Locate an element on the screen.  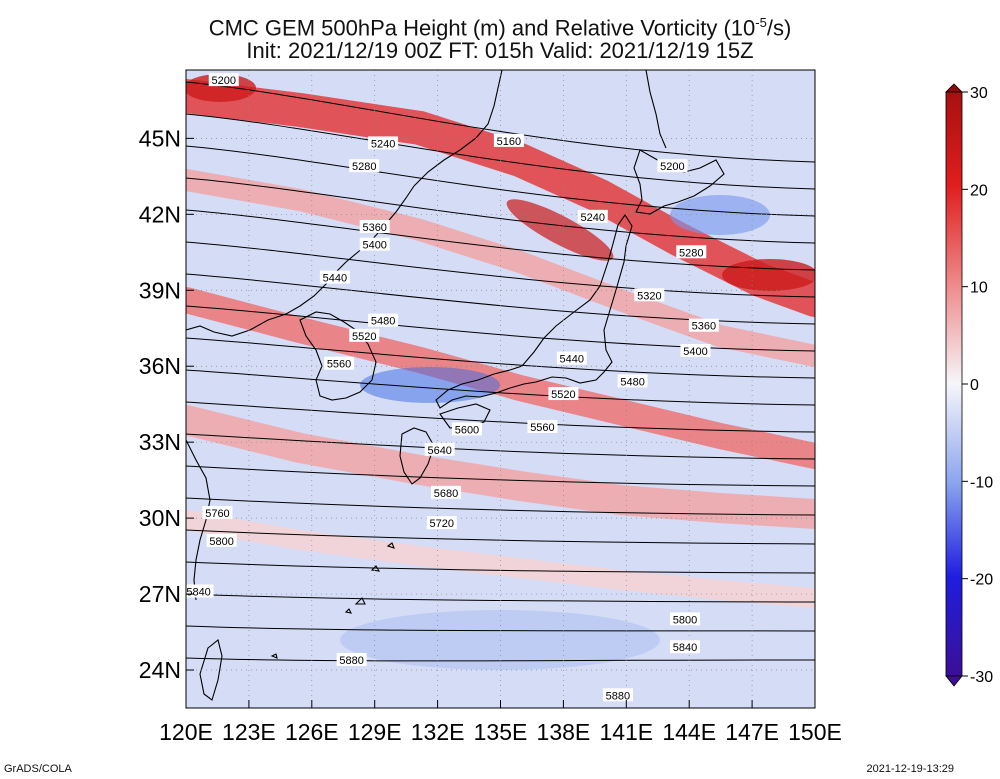
contour-label: 5720 is located at coordinates (441, 523).